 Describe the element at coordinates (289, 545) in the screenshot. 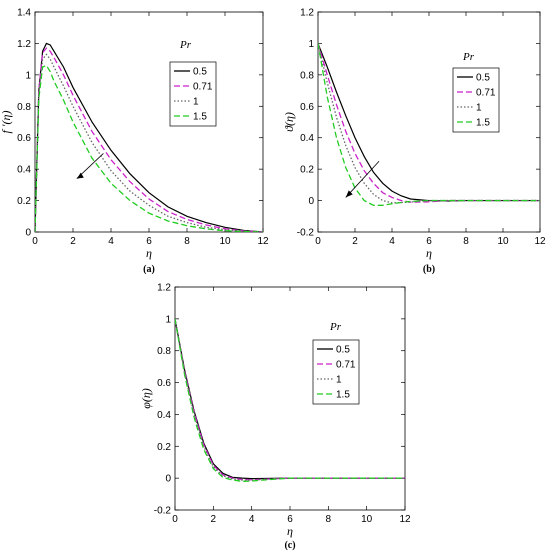

I see `panel-caption: (c)` at that location.